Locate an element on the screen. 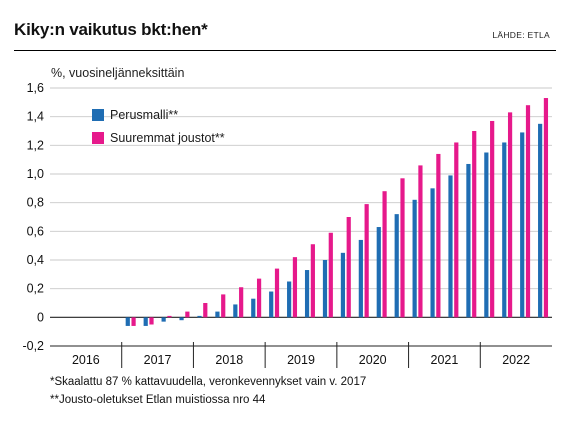  source-label: LÄHDE: ETLA is located at coordinates (521, 35).